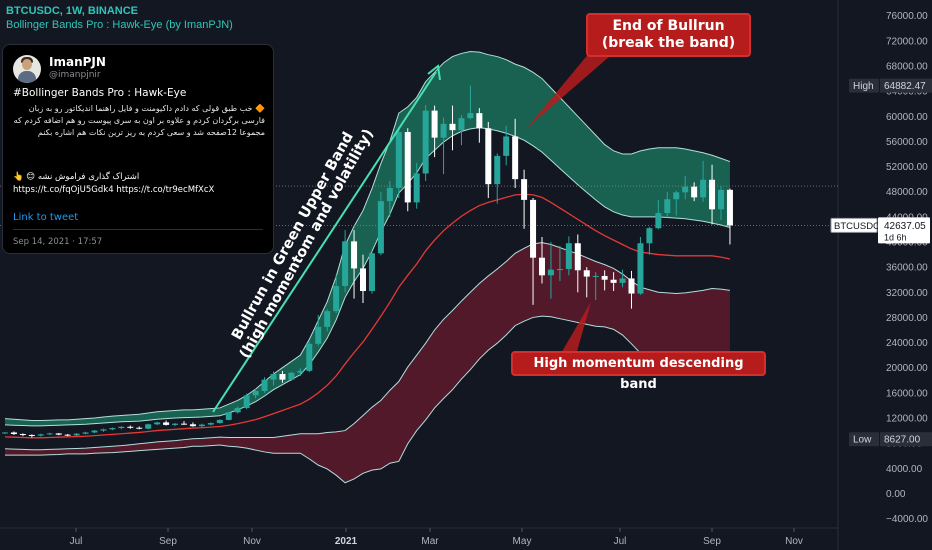  What do you see at coordinates (575, 328) in the screenshot?
I see `bottom-callout-pointer` at bounding box center [575, 328].